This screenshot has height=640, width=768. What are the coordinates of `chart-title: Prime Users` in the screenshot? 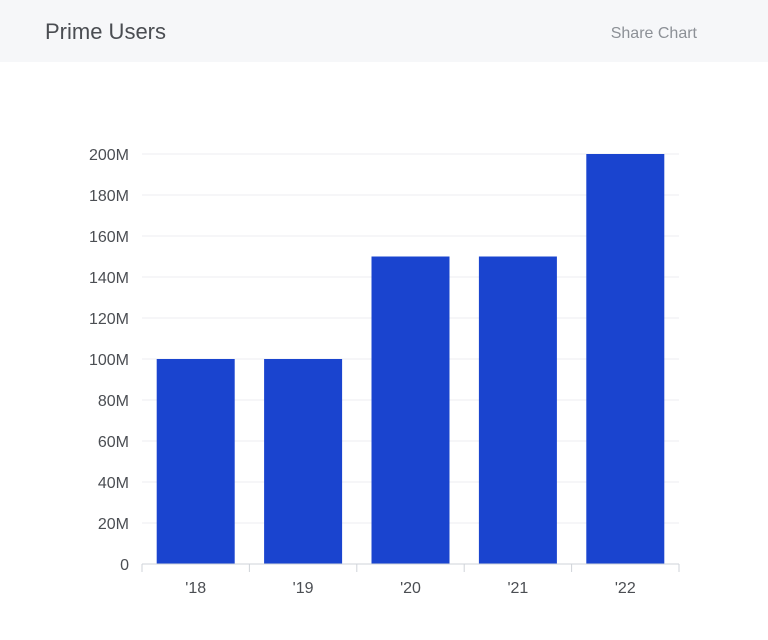 It's located at (106, 31).